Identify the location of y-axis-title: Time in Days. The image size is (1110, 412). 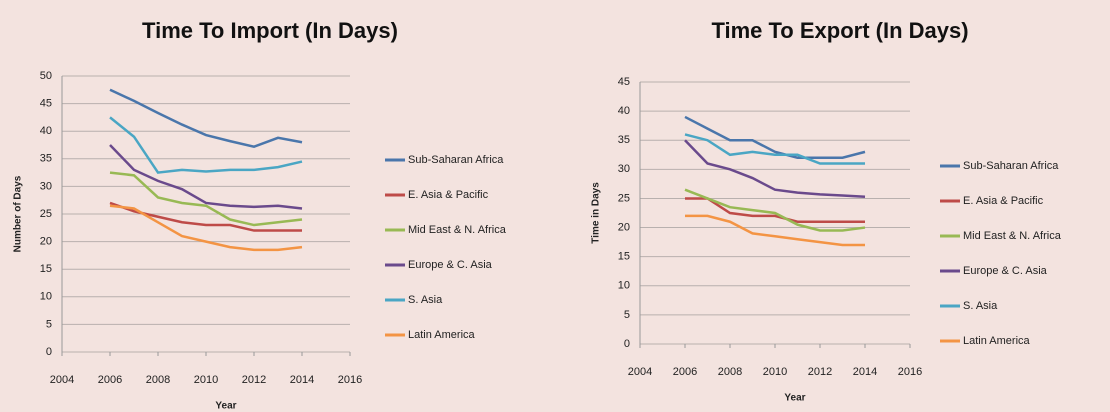
(596, 213).